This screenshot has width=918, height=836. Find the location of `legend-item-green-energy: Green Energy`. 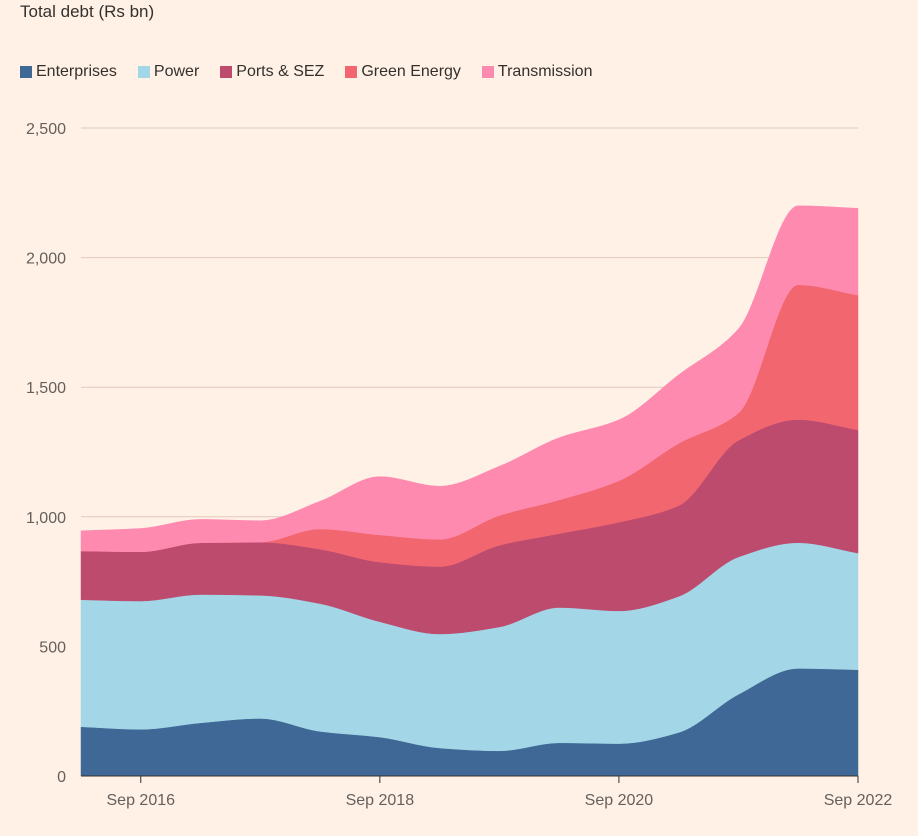

legend-item-green-energy: Green Energy is located at coordinates (403, 72).